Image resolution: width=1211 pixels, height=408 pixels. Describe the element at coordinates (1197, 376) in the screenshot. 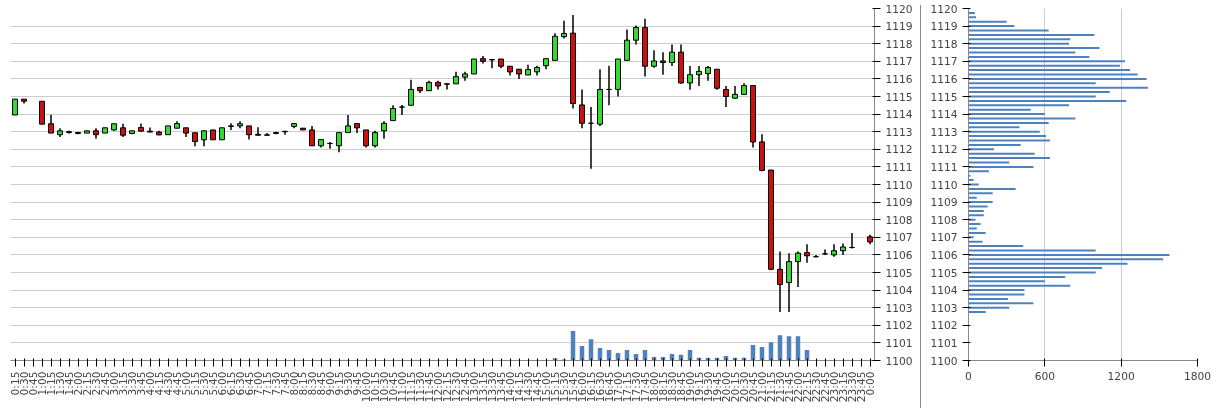

I see `x-tick-label: 1800` at that location.